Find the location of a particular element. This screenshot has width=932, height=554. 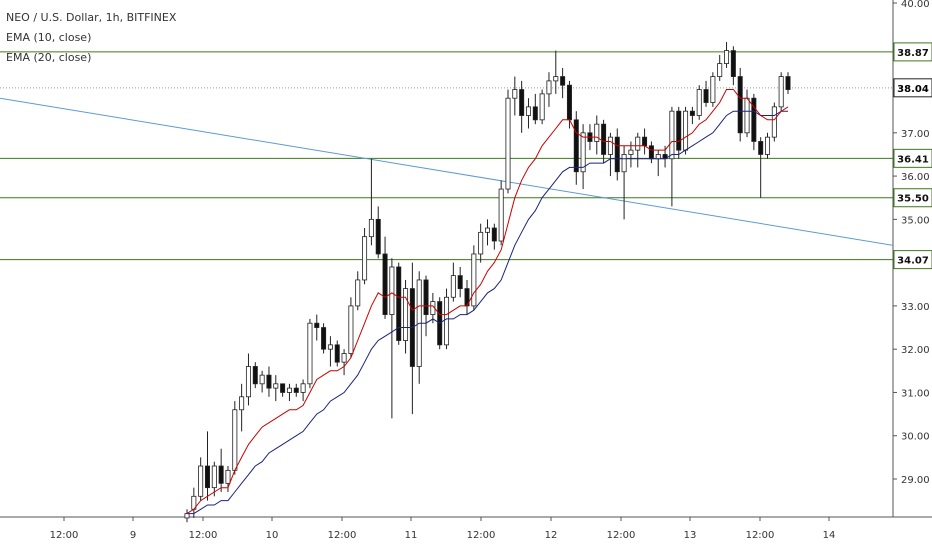

price-tick-label: 37.00 is located at coordinates (915, 134).